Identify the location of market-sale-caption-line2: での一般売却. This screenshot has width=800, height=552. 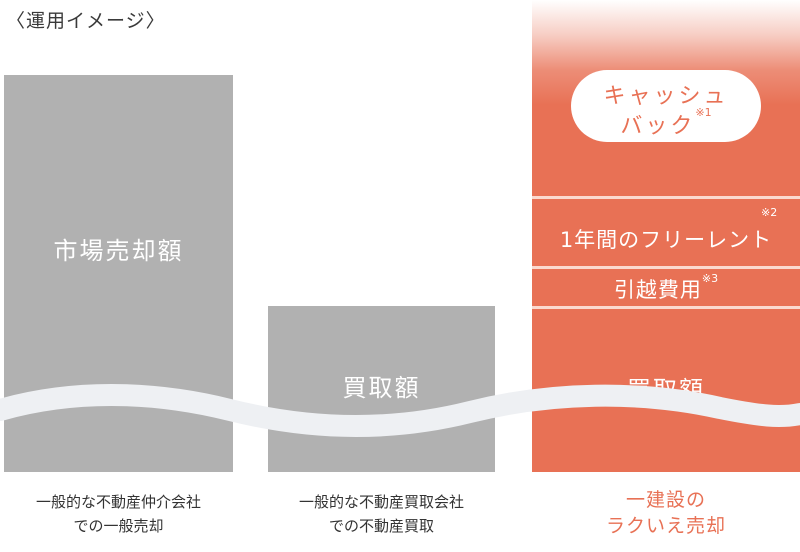
(118, 526).